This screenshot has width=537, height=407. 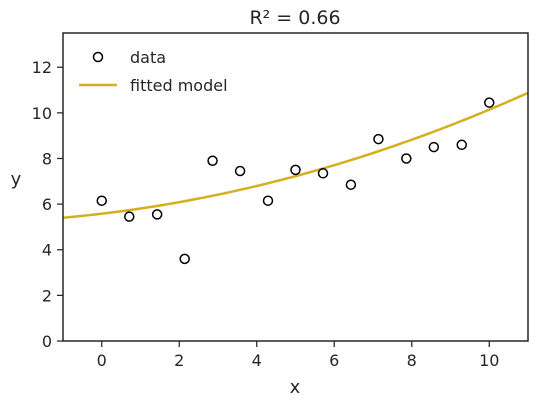 What do you see at coordinates (489, 360) in the screenshot?
I see `x-tick-label: 10` at bounding box center [489, 360].